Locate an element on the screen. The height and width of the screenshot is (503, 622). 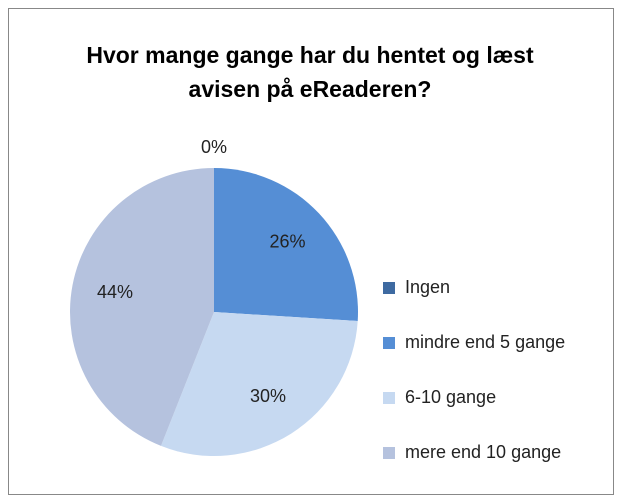
data-label: 44% is located at coordinates (115, 292).